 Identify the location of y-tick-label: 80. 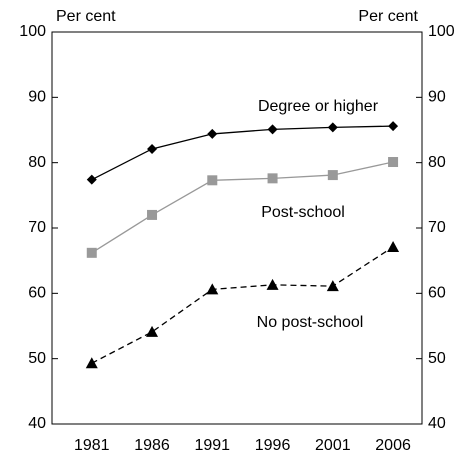
(37, 162).